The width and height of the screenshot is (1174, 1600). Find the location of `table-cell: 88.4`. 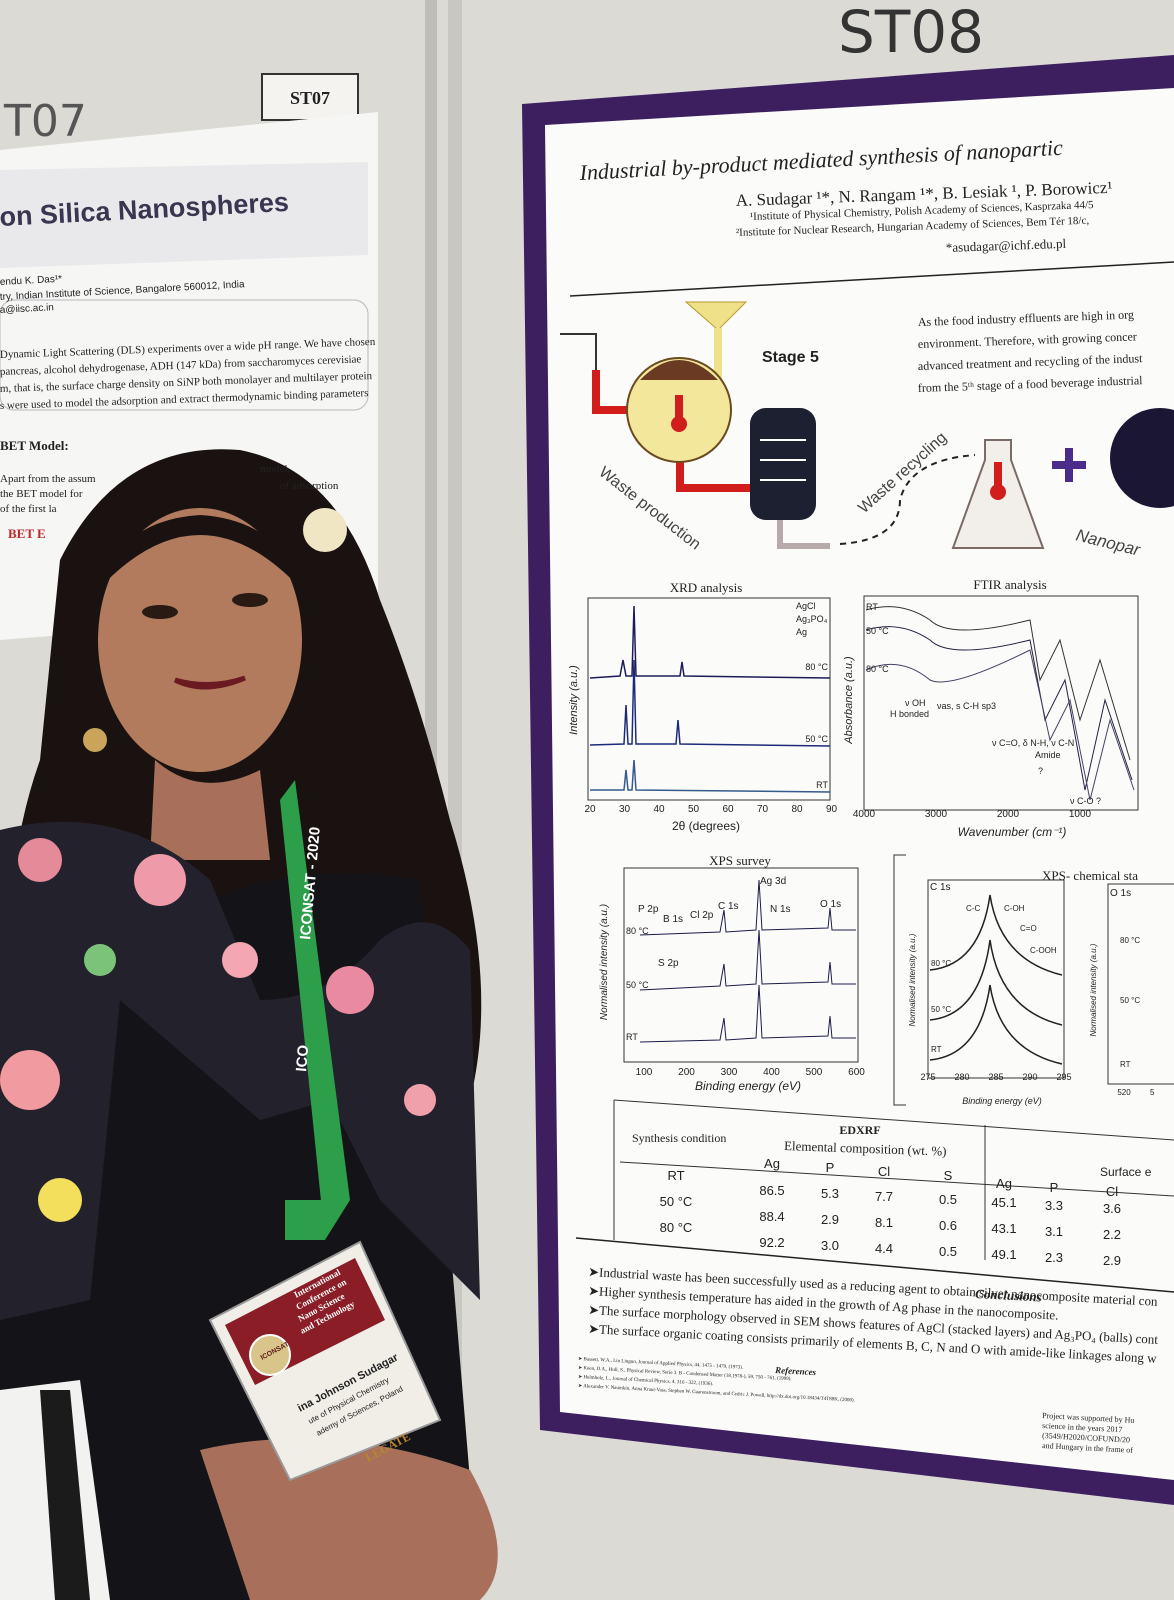

table-cell: 88.4 is located at coordinates (771, 1216).